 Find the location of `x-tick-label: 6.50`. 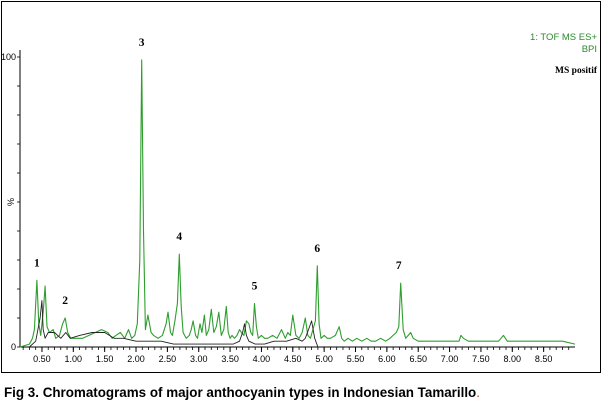

x-tick-label: 6.50 is located at coordinates (418, 359).